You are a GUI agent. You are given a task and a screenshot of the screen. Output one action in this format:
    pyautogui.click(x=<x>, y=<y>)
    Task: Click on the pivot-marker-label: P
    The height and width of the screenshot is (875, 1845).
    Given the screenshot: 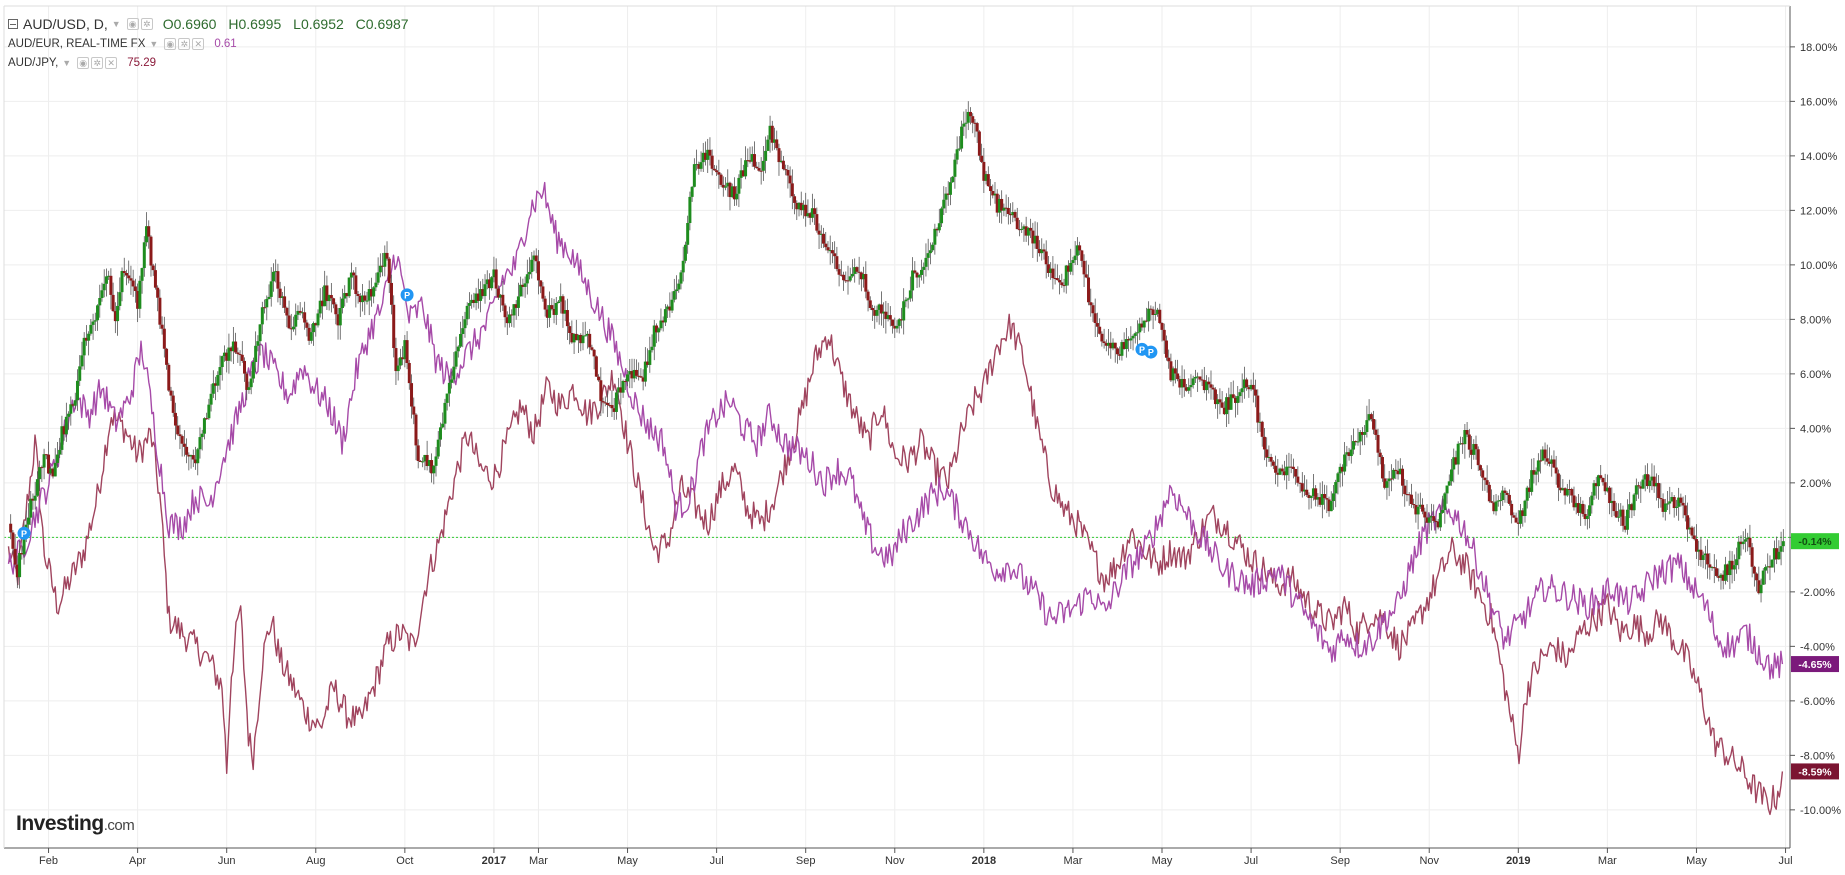 What is the action you would take?
    pyautogui.click(x=407, y=295)
    